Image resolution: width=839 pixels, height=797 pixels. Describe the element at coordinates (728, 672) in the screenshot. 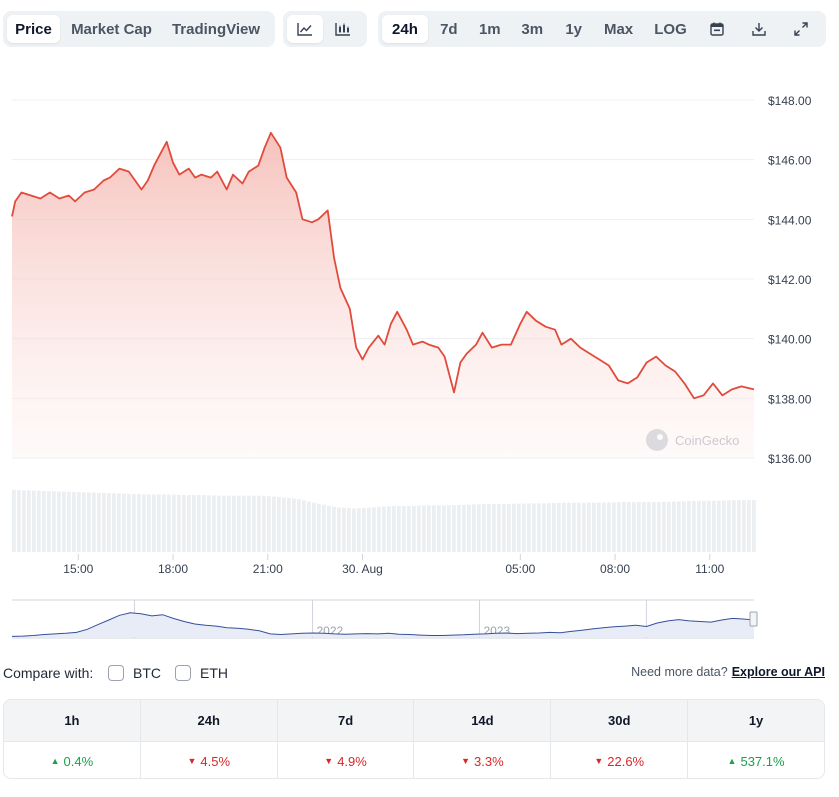

I see `more-data: Need more data? Explore our API` at that location.